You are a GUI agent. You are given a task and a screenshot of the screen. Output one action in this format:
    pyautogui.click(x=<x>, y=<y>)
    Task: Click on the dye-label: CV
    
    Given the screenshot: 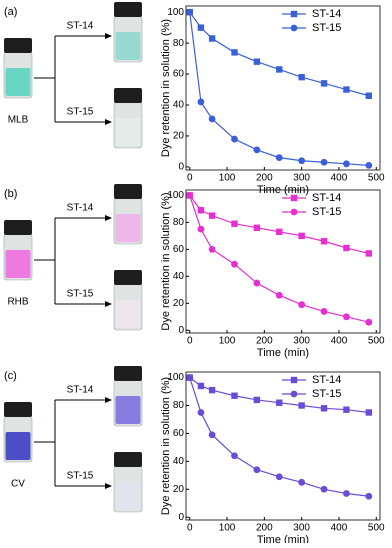 What is the action you would take?
    pyautogui.click(x=18, y=484)
    